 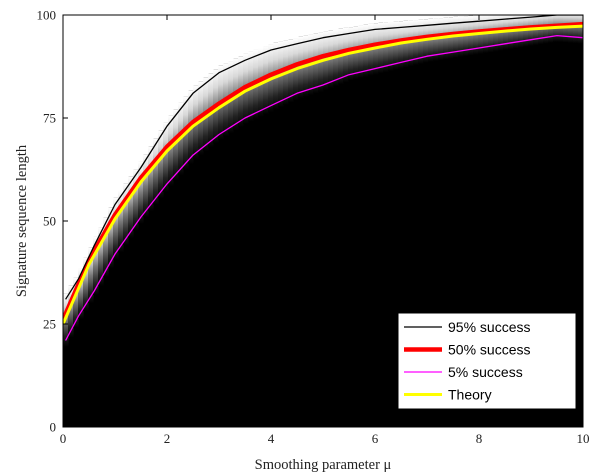 I want to click on legend: 95% success 50% success 5% success Theory, so click(x=487, y=361).